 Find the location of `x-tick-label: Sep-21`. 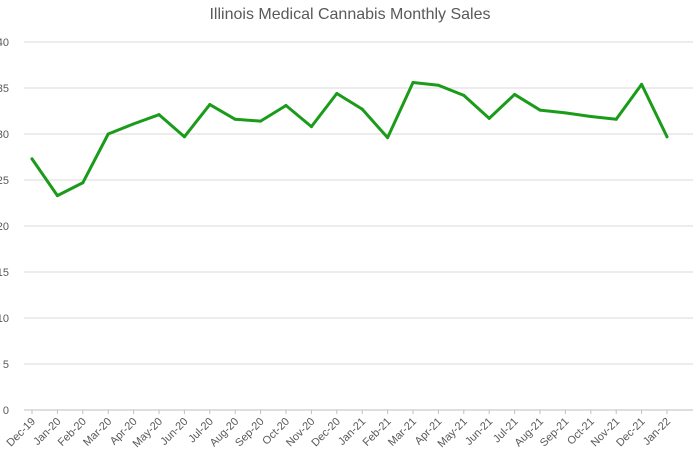

x-tick-label: Sep-21 is located at coordinates (555, 433).